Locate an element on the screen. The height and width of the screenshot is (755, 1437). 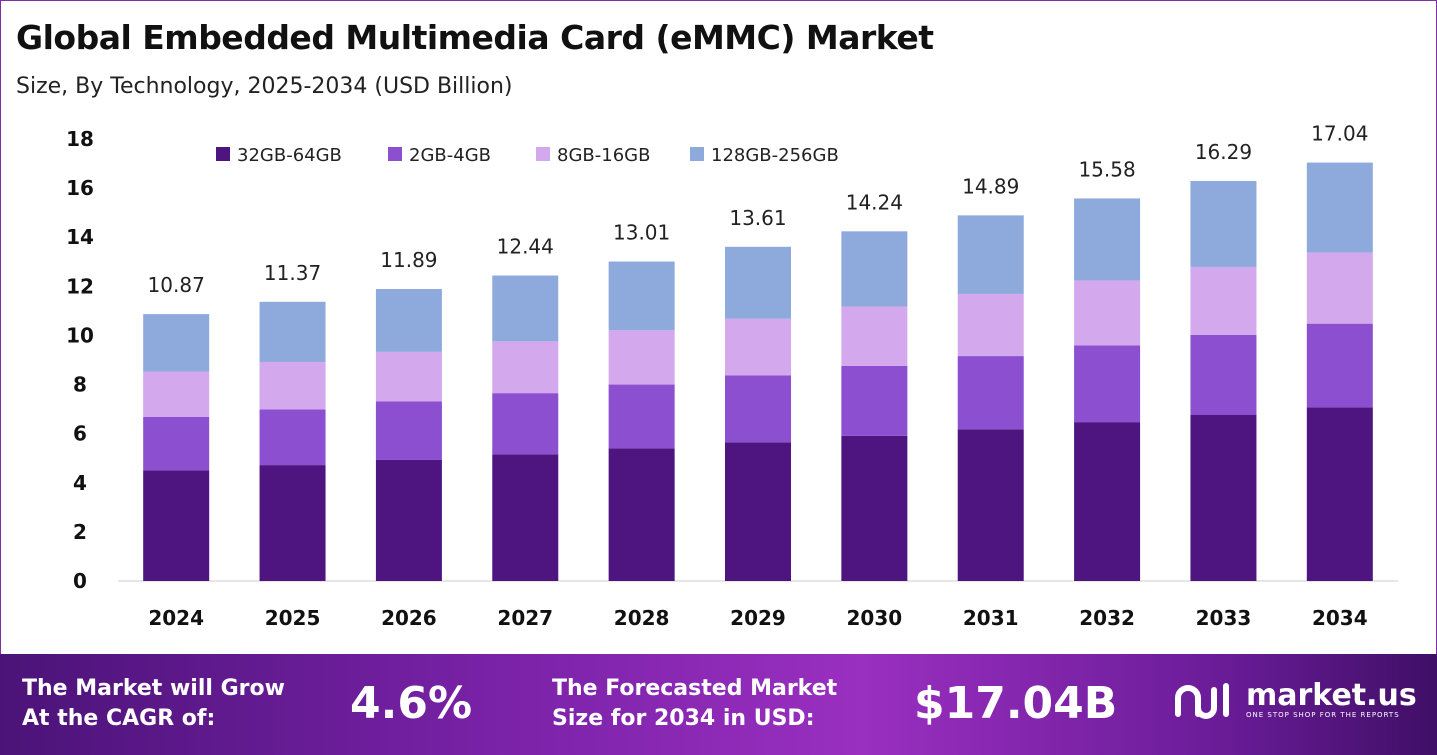
total-data-label: 10.87 is located at coordinates (176, 285).